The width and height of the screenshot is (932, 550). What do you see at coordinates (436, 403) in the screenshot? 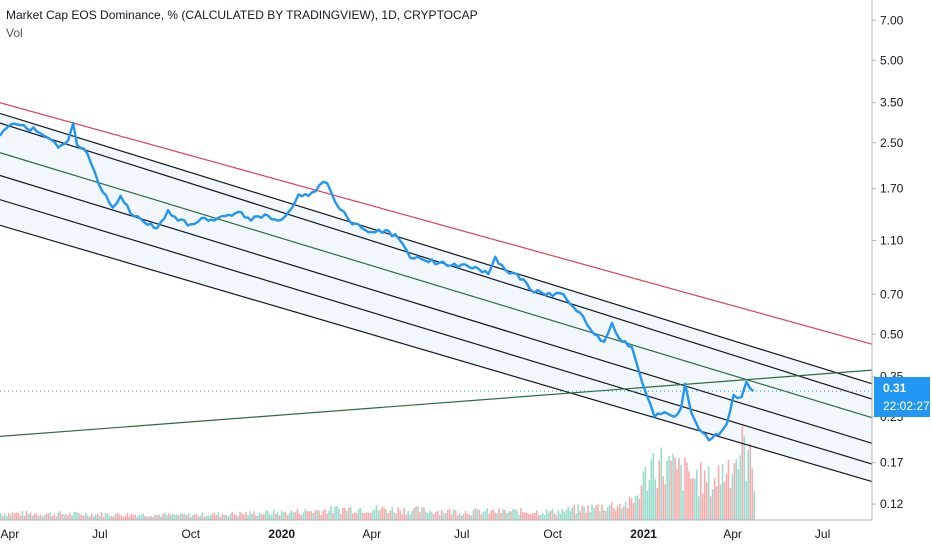
I see `trend-line-line` at bounding box center [436, 403].